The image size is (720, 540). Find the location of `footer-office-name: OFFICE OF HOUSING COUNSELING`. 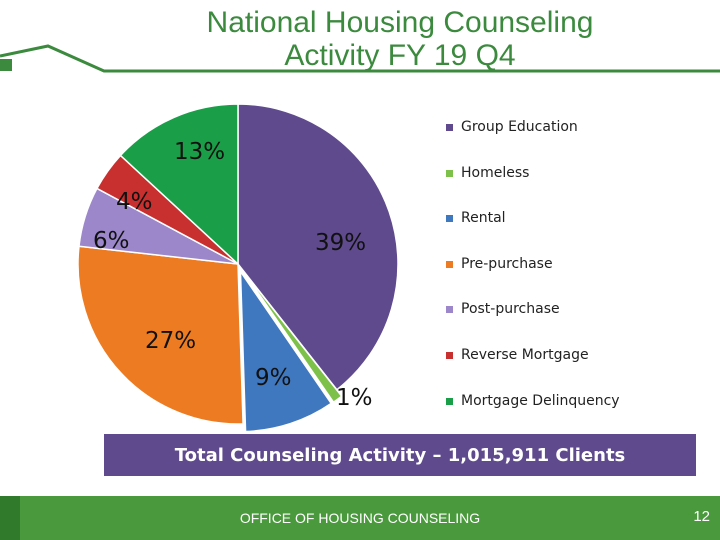

footer-office-name: OFFICE OF HOUSING COUNSELING is located at coordinates (360, 518).